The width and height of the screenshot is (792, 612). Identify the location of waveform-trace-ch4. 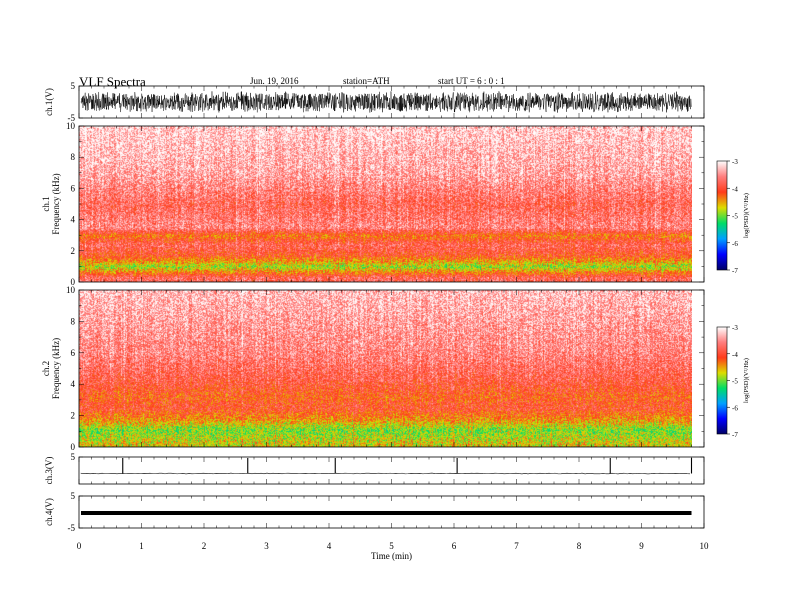
(386, 513).